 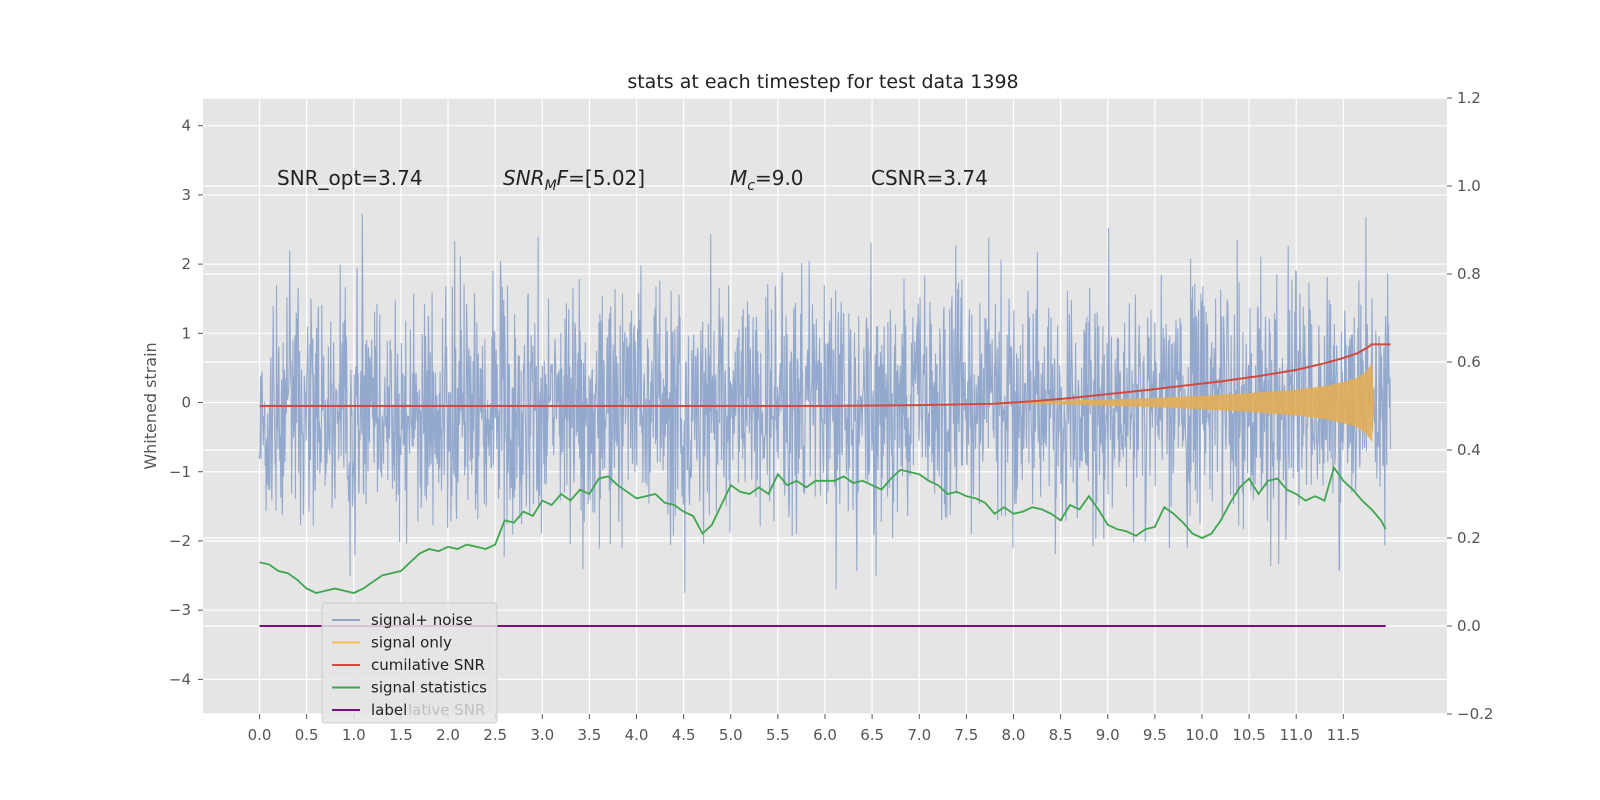 I want to click on legend-entry: signal only, so click(x=411, y=643).